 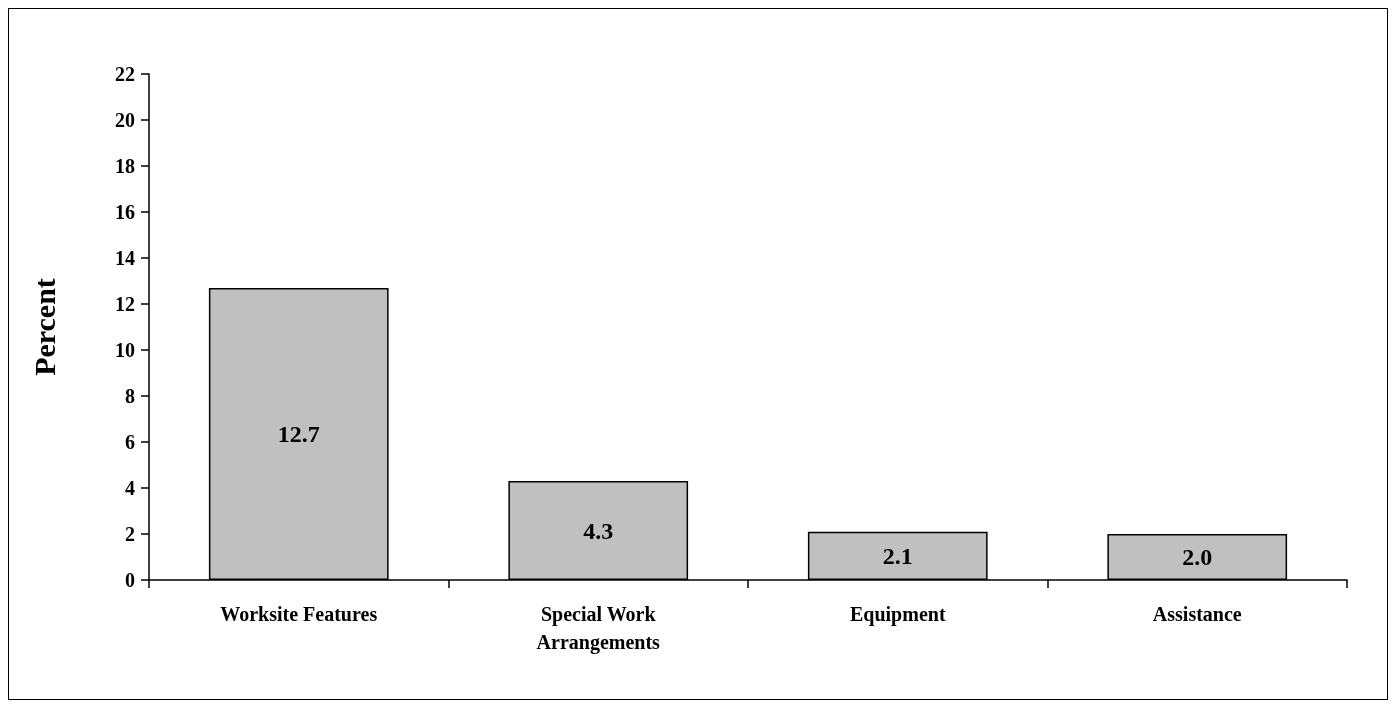 What do you see at coordinates (125, 166) in the screenshot?
I see `y-tick-label: 18` at bounding box center [125, 166].